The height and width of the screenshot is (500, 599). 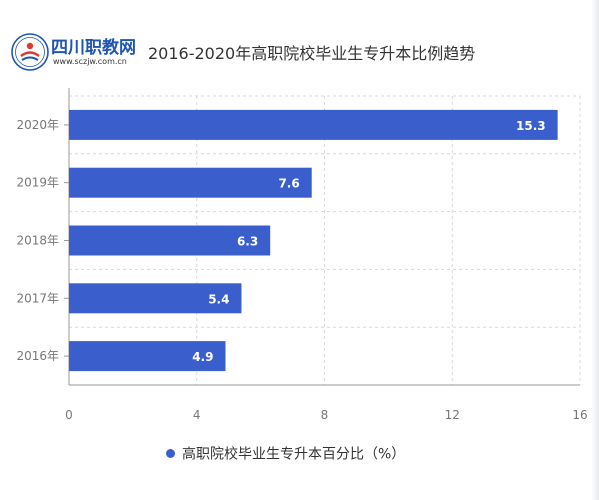 What do you see at coordinates (197, 415) in the screenshot?
I see `x-tick-label: 4` at bounding box center [197, 415].